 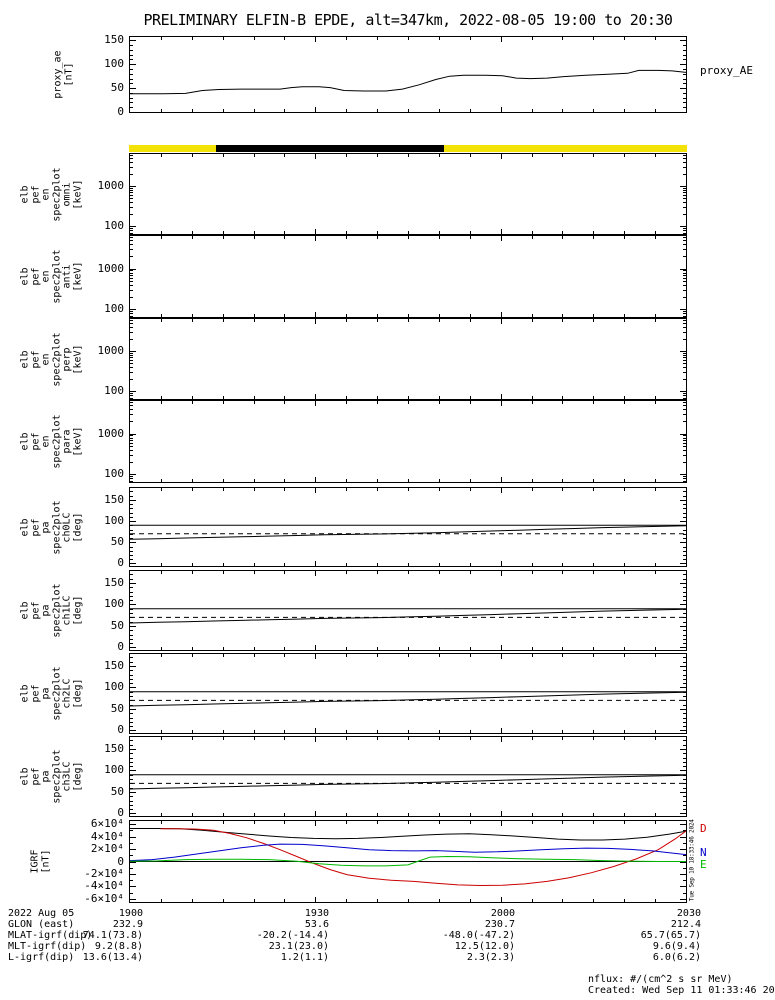 I want to click on time-tick-label: 2000, so click(x=502, y=913).